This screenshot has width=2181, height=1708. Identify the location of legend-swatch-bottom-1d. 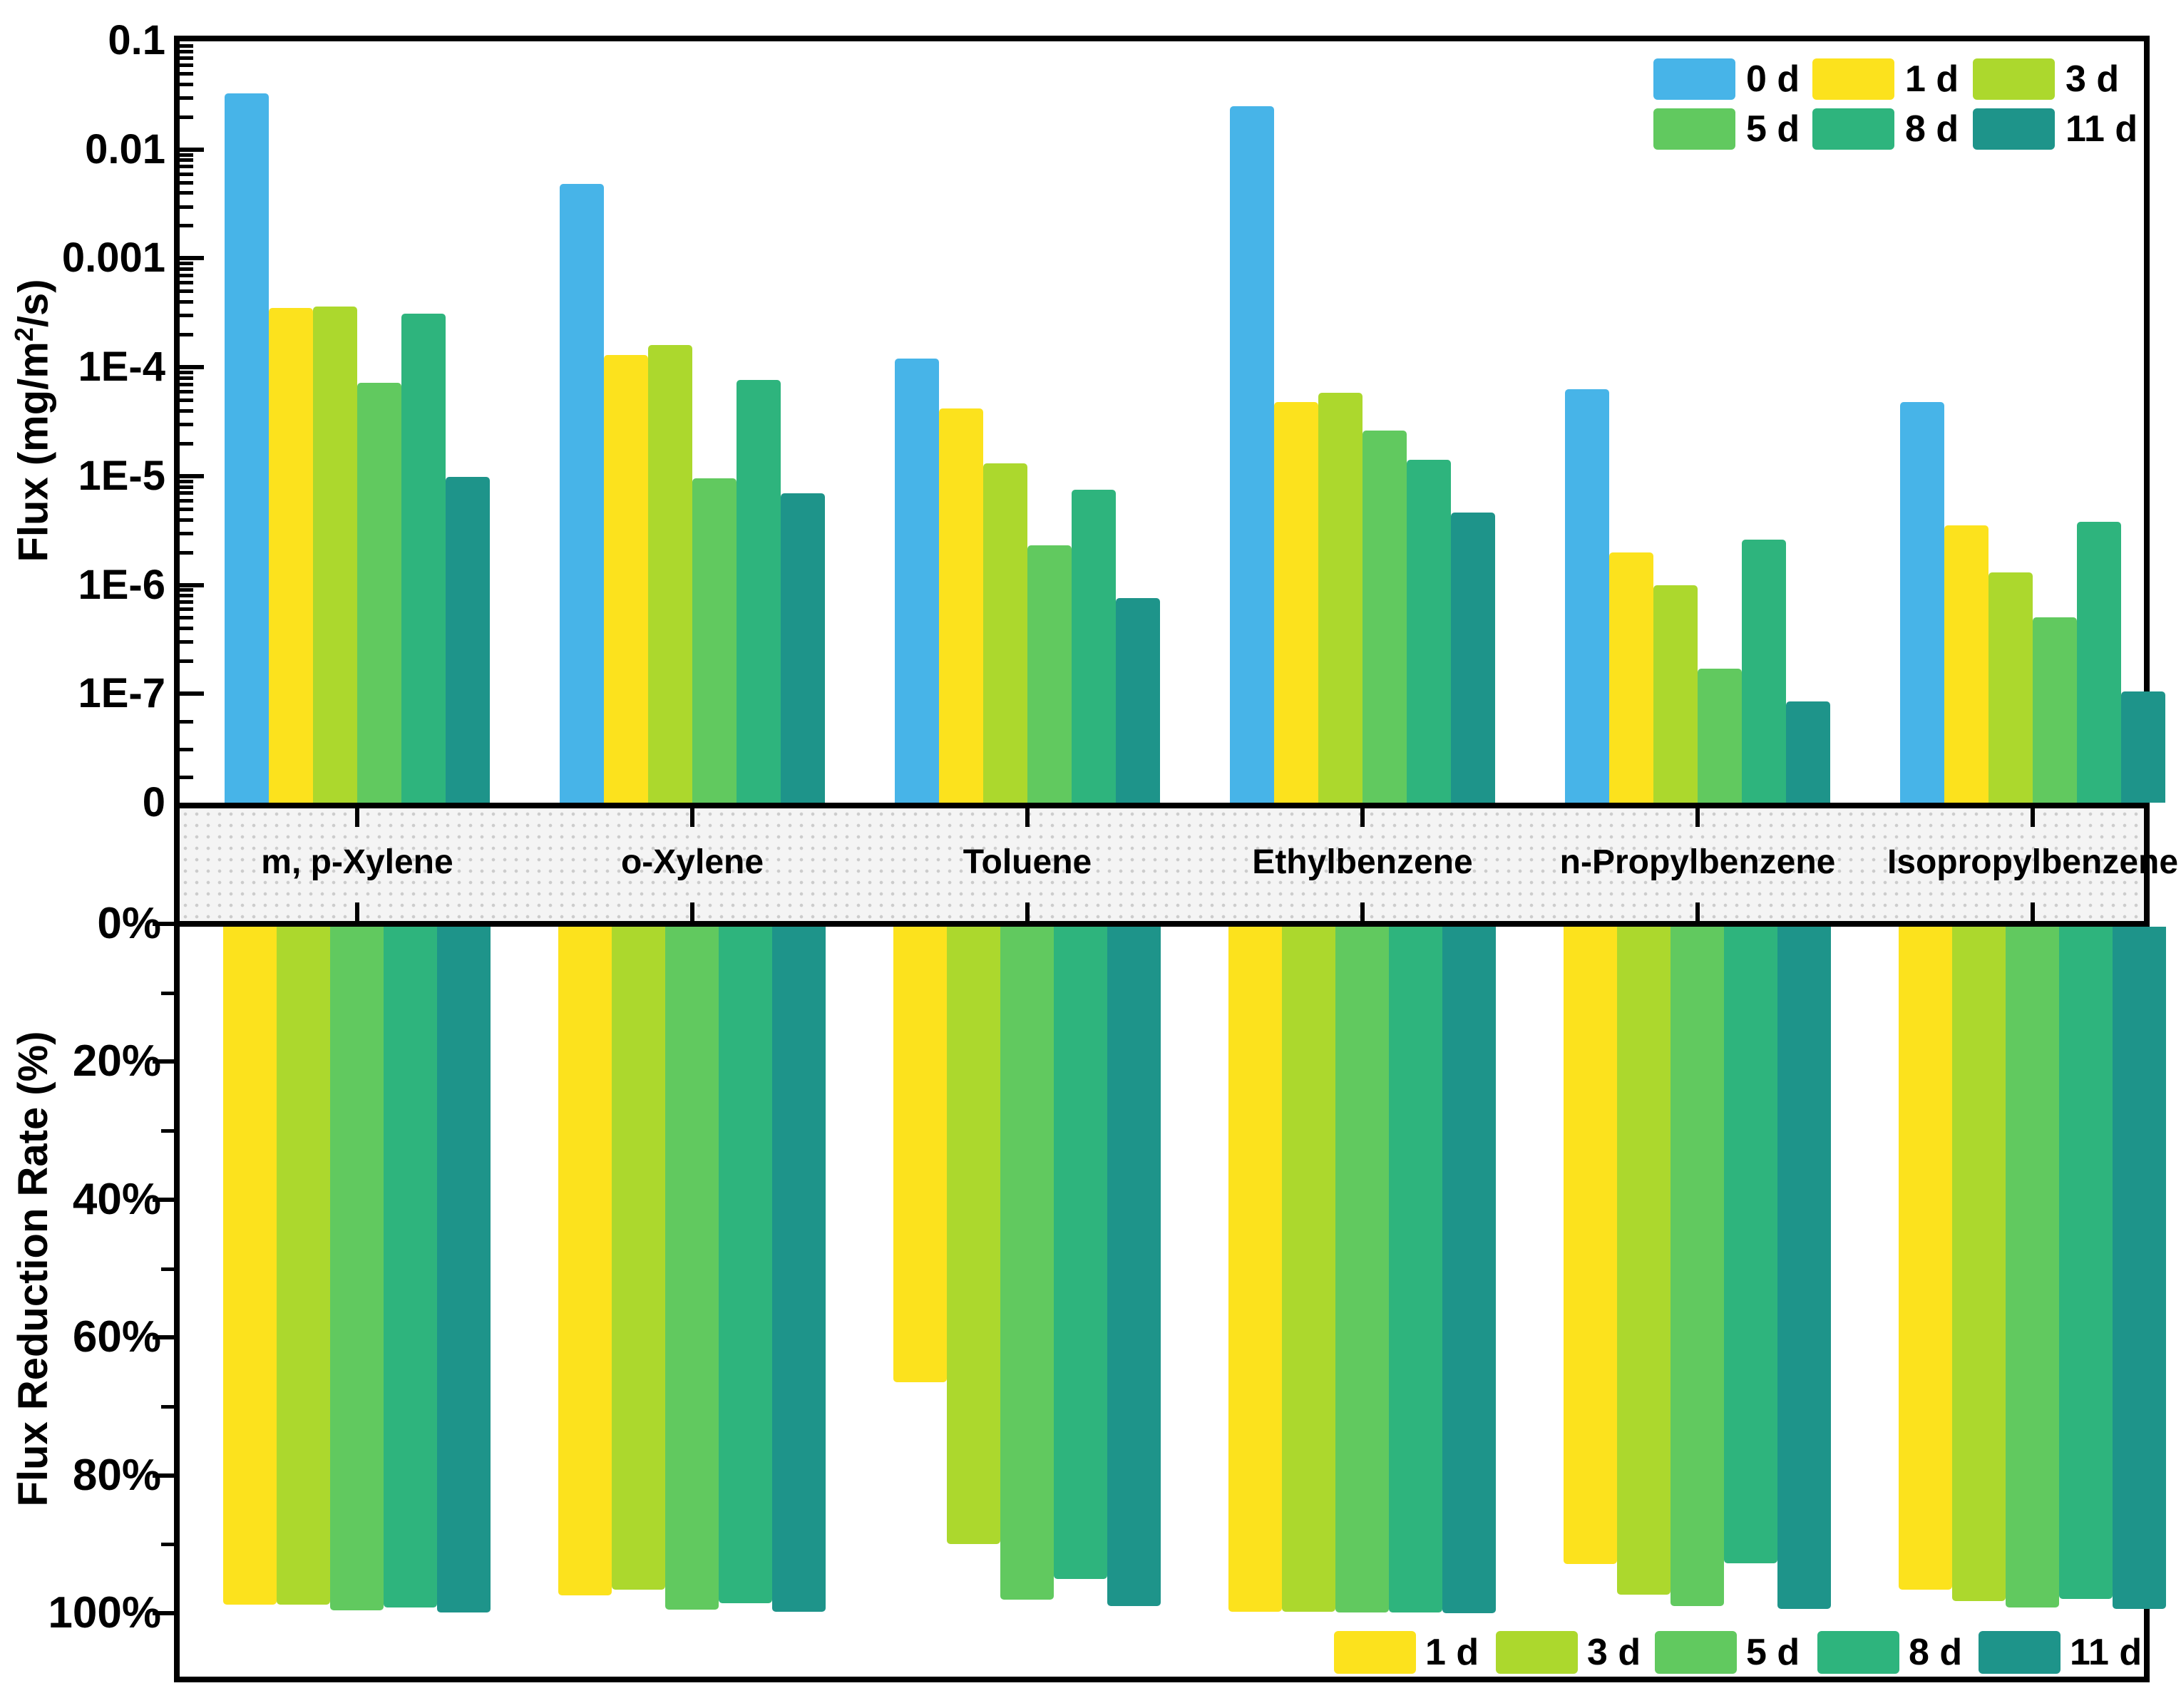
(1375, 1653).